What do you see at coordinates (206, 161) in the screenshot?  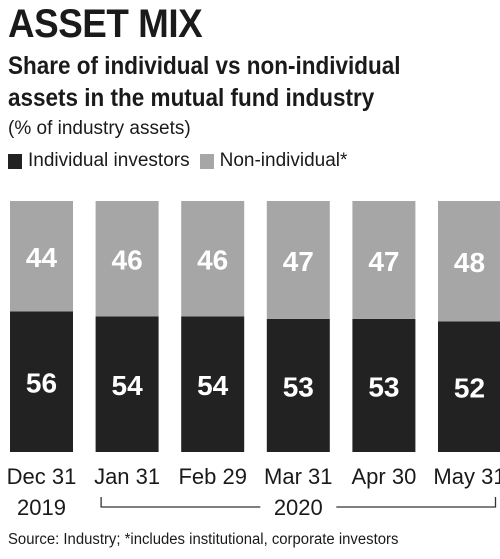 I see `legend-swatch-non-individual` at bounding box center [206, 161].